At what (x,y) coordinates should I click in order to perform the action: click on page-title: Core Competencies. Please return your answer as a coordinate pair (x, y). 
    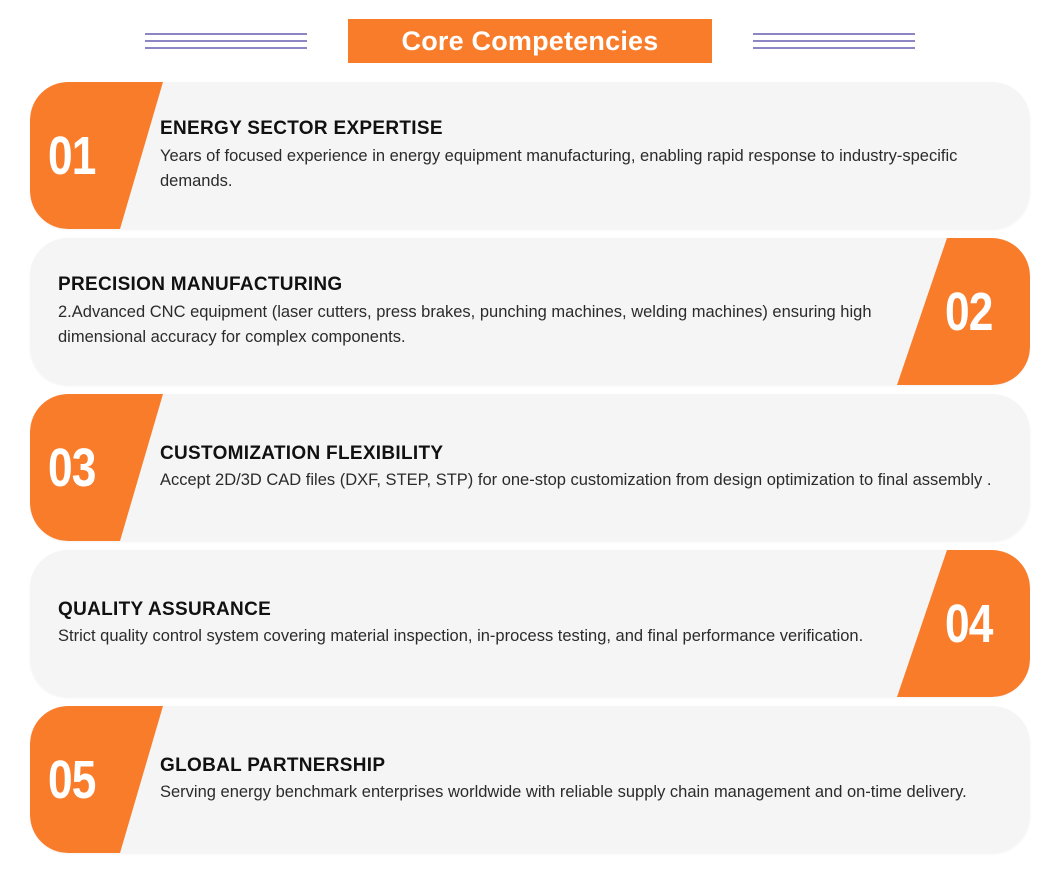
    Looking at the image, I should click on (530, 40).